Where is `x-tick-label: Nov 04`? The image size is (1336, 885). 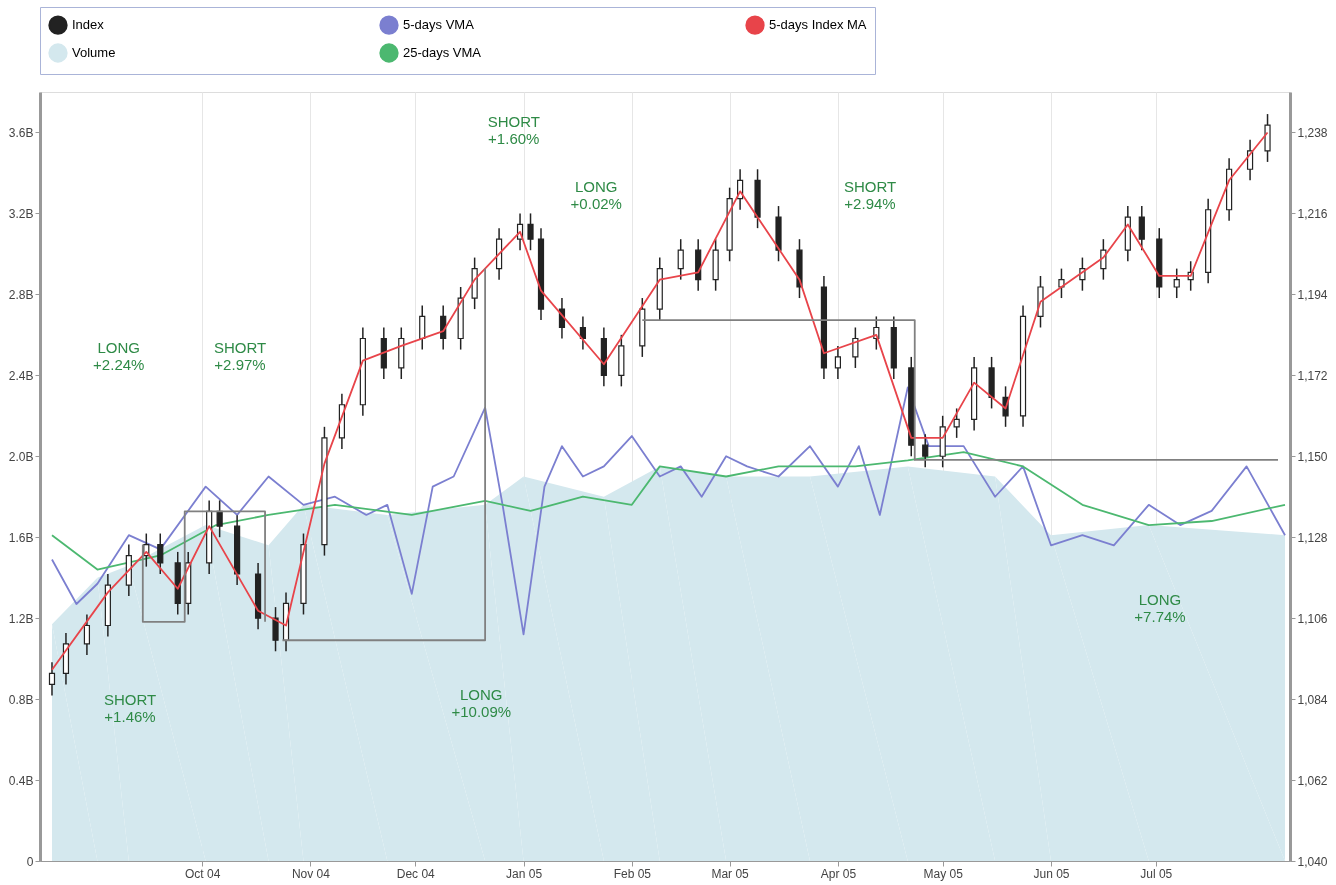 x-tick-label: Nov 04 is located at coordinates (311, 873).